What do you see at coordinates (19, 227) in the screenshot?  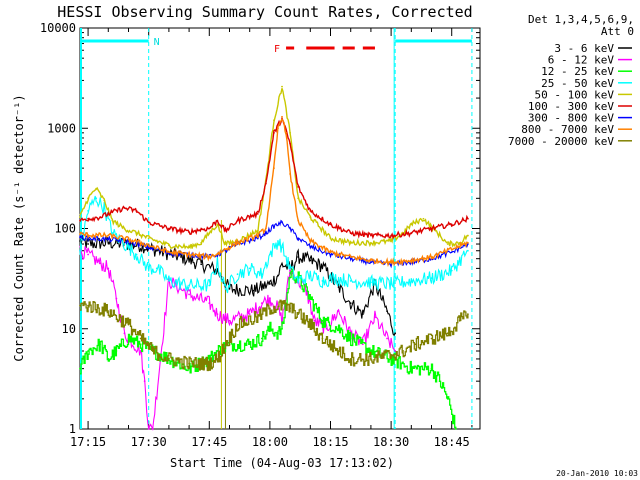 I see `y-axis-label: Corrected Count Rate (s⁻¹ detector⁻¹)` at bounding box center [19, 227].